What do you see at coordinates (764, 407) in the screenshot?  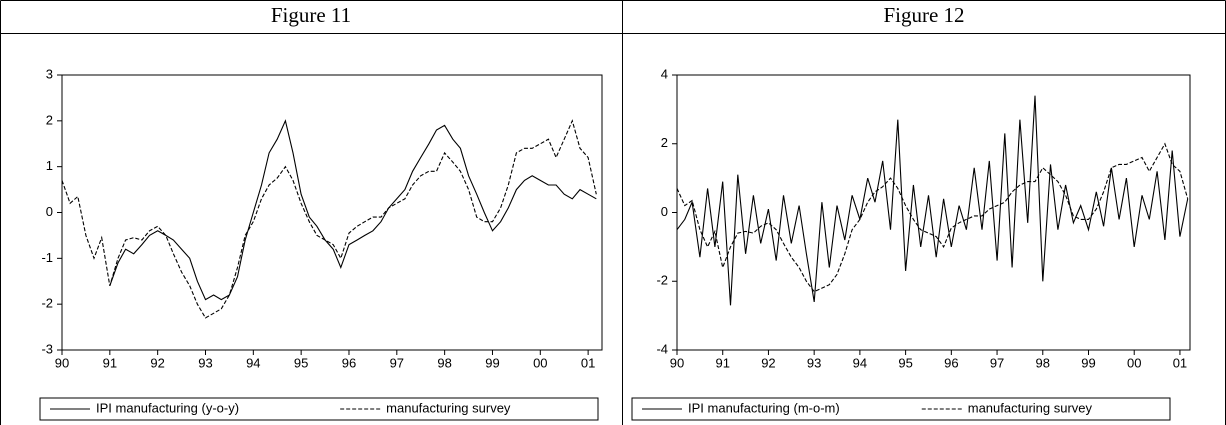 I see `legend-label: IPI manufacturing (m-o-m)` at bounding box center [764, 407].